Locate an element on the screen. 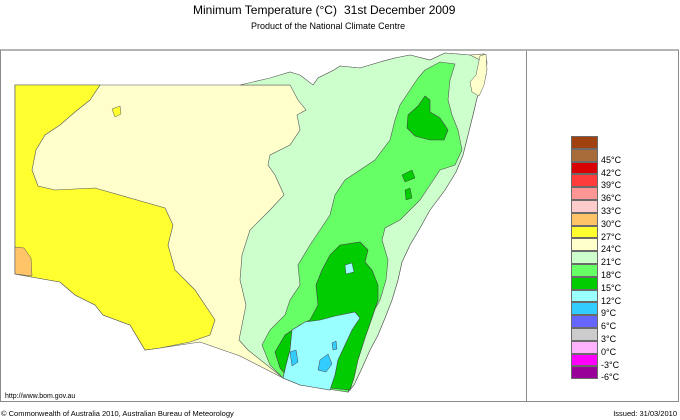 The image size is (680, 420). zone-6-9-b is located at coordinates (325, 363).